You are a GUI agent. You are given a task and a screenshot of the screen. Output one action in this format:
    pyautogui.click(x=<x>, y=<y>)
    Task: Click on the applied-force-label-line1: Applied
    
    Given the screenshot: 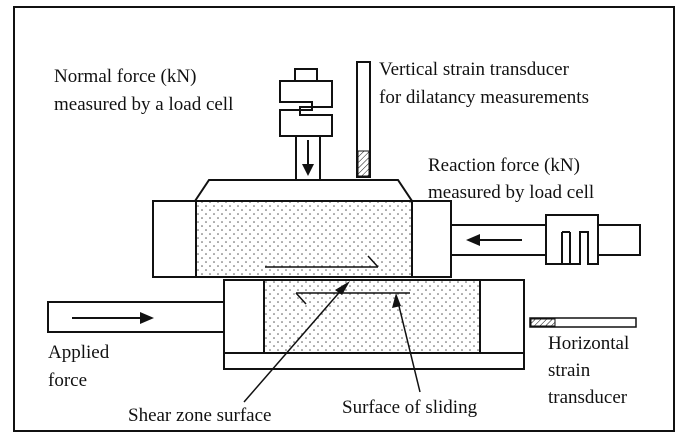 What is the action you would take?
    pyautogui.click(x=79, y=352)
    